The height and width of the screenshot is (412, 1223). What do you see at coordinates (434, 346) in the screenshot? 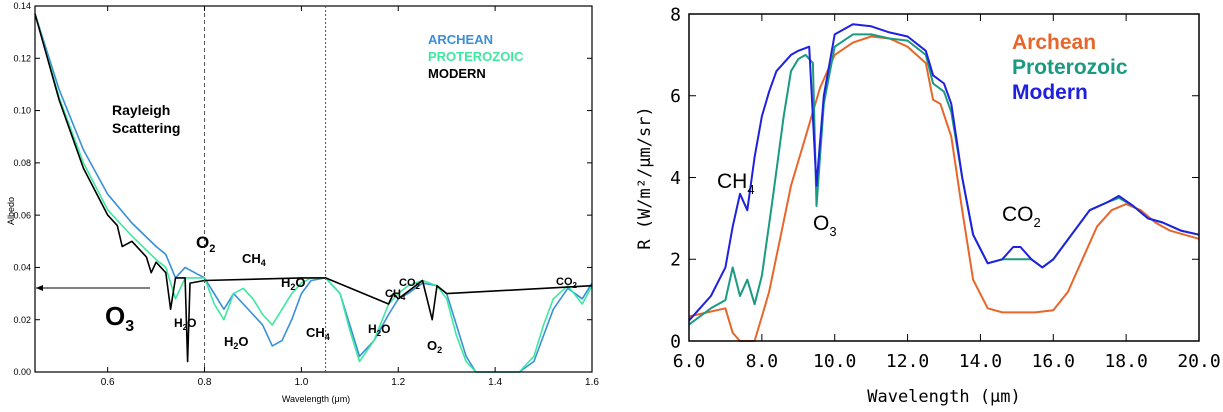
I see `o2-label-b: O2` at bounding box center [434, 346].